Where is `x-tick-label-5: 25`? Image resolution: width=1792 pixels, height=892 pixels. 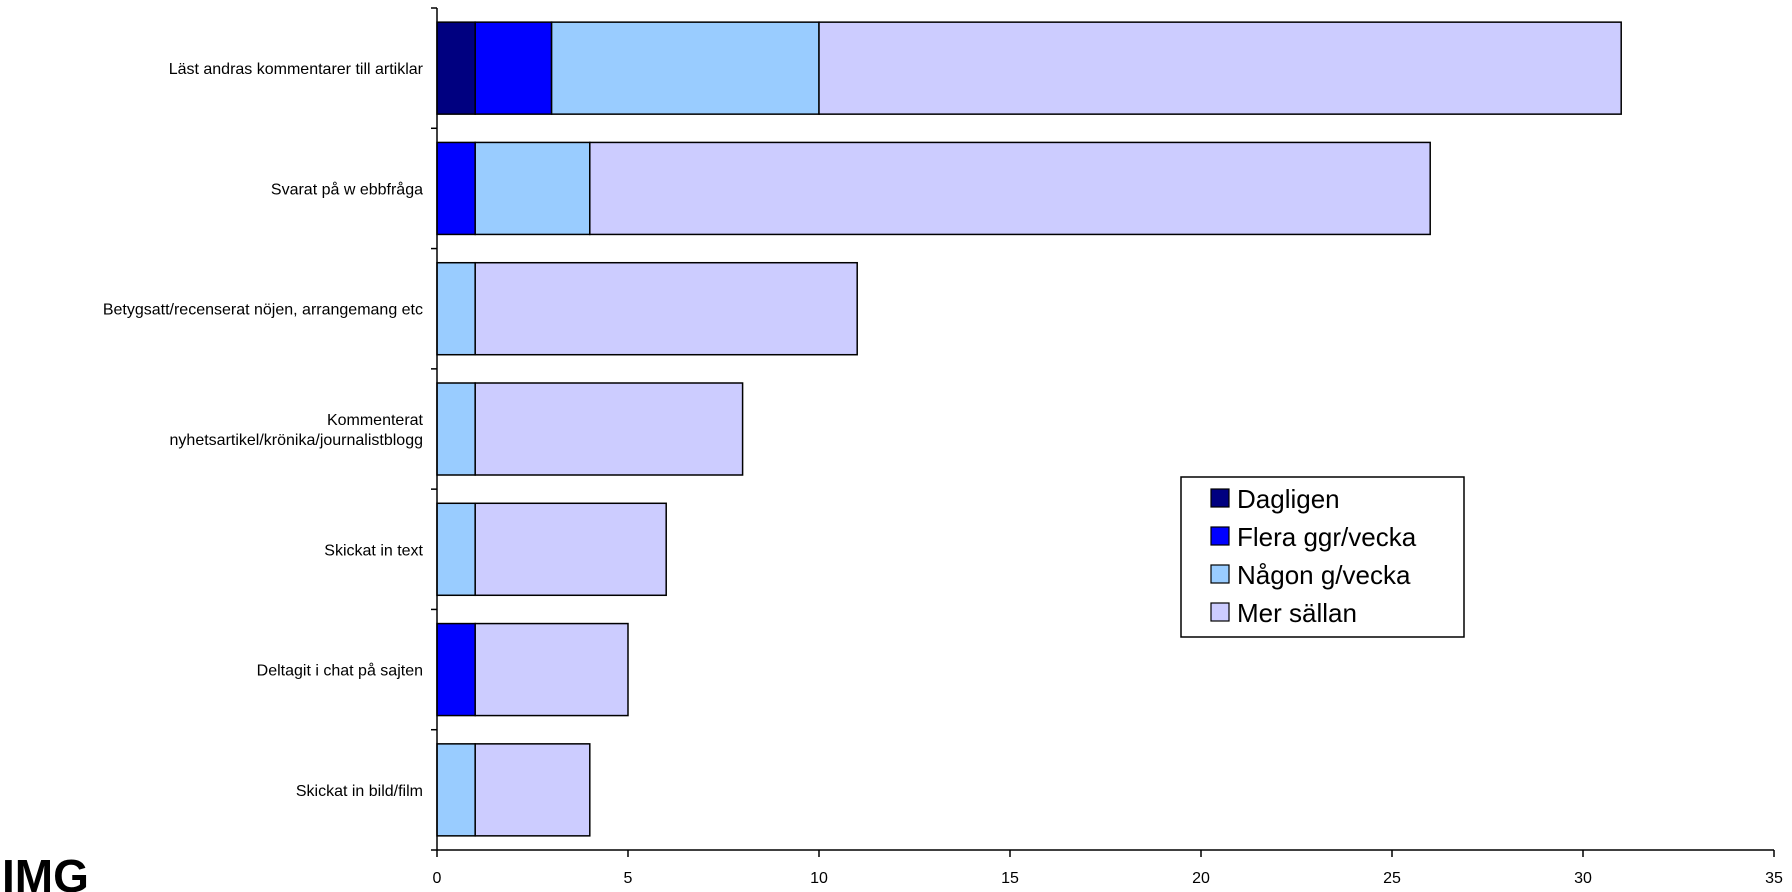
x-tick-label-5: 25 is located at coordinates (1392, 878).